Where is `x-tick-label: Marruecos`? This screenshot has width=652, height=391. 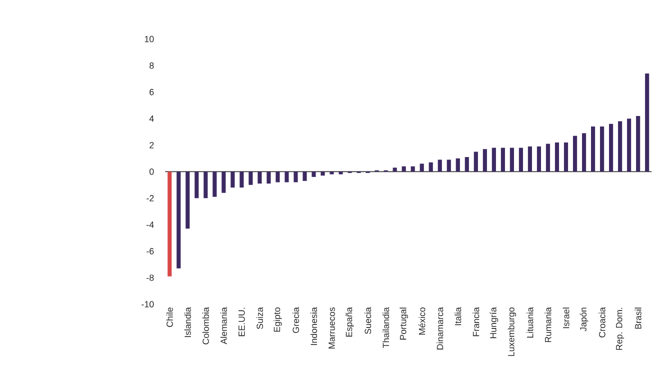 x-tick-label: Marruecos is located at coordinates (331, 327).